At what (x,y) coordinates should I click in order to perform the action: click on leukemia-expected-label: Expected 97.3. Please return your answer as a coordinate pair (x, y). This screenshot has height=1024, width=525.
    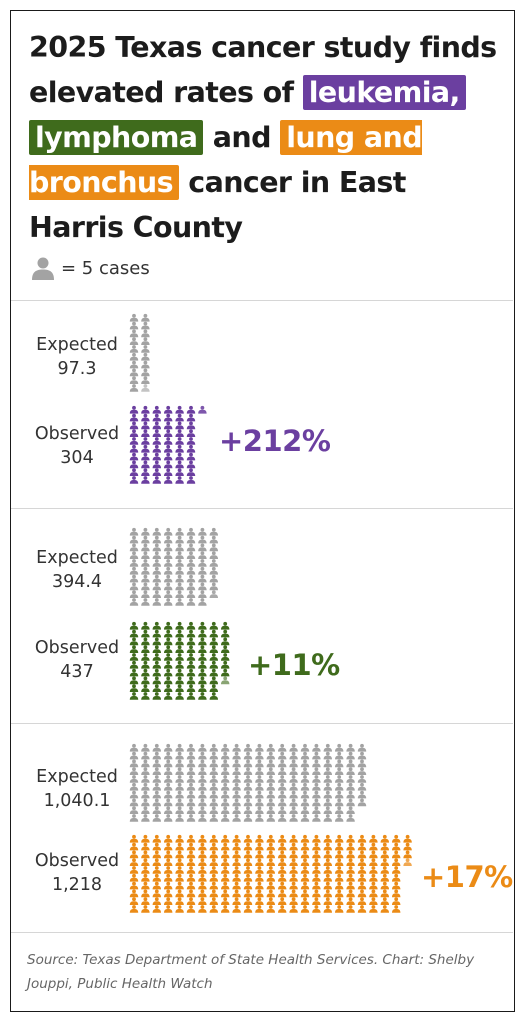
    Looking at the image, I should click on (77, 357).